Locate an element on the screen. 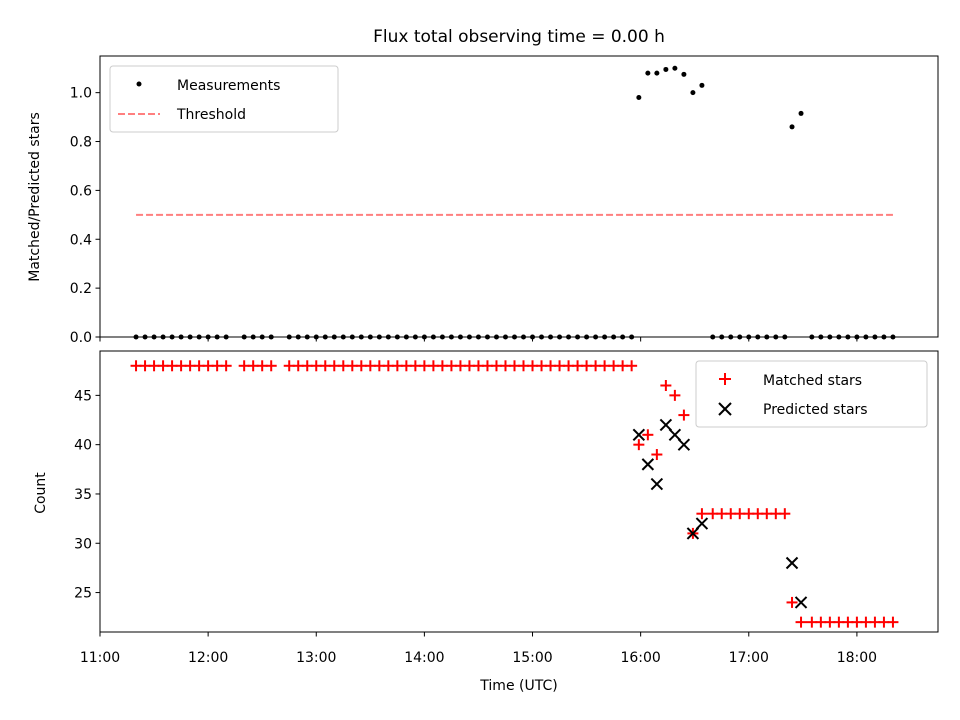  top-legend-box is located at coordinates (224, 99).